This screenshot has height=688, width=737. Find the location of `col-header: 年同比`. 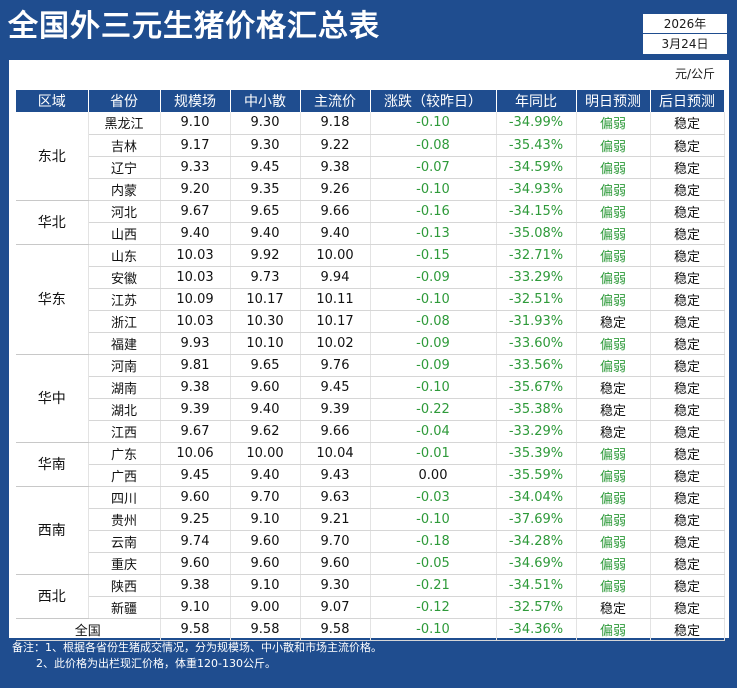

col-header: 年同比 is located at coordinates (536, 101).